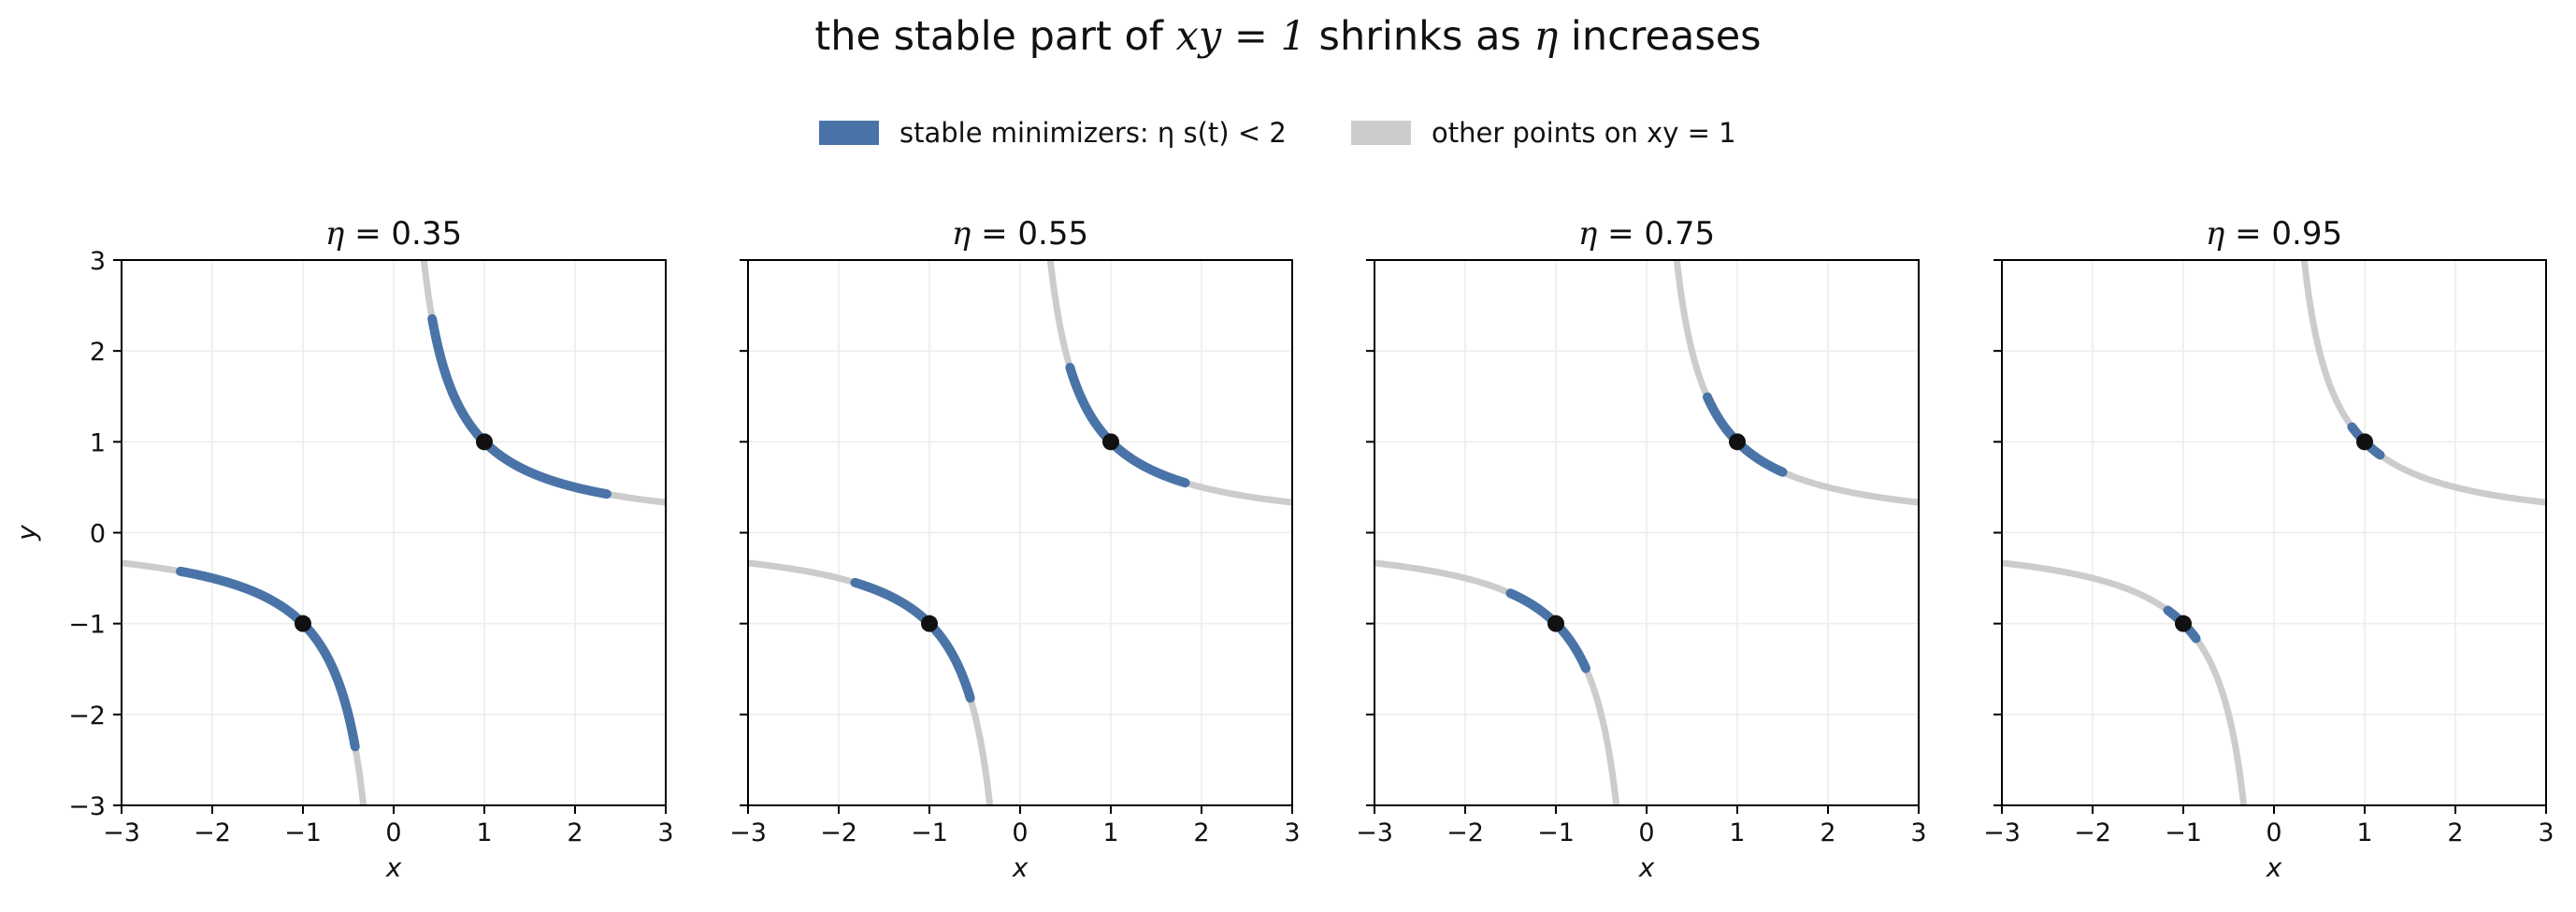 The height and width of the screenshot is (912, 2576). Describe the element at coordinates (1647, 234) in the screenshot. I see `panel-title: η = 0.75` at that location.